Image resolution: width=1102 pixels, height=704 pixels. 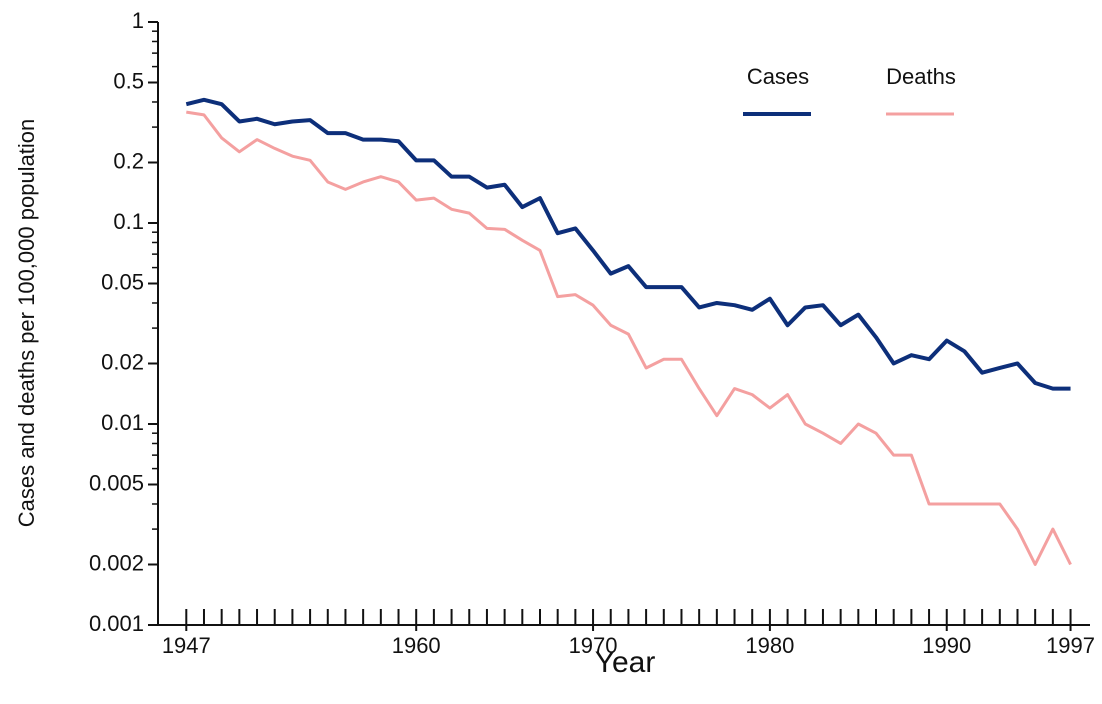 I want to click on y-axis-label: Cases and deaths per 100,000 population, so click(x=26, y=323).